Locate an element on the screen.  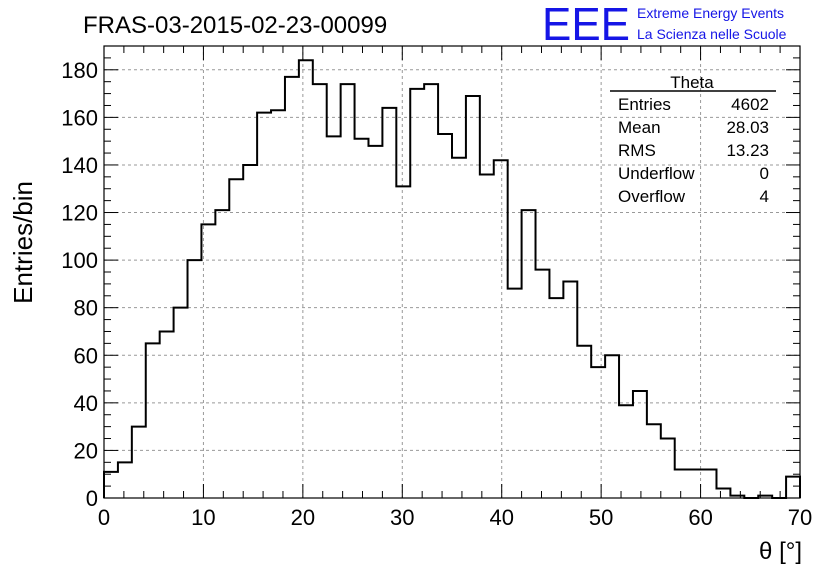
x-tick-label: 0 is located at coordinates (104, 517).